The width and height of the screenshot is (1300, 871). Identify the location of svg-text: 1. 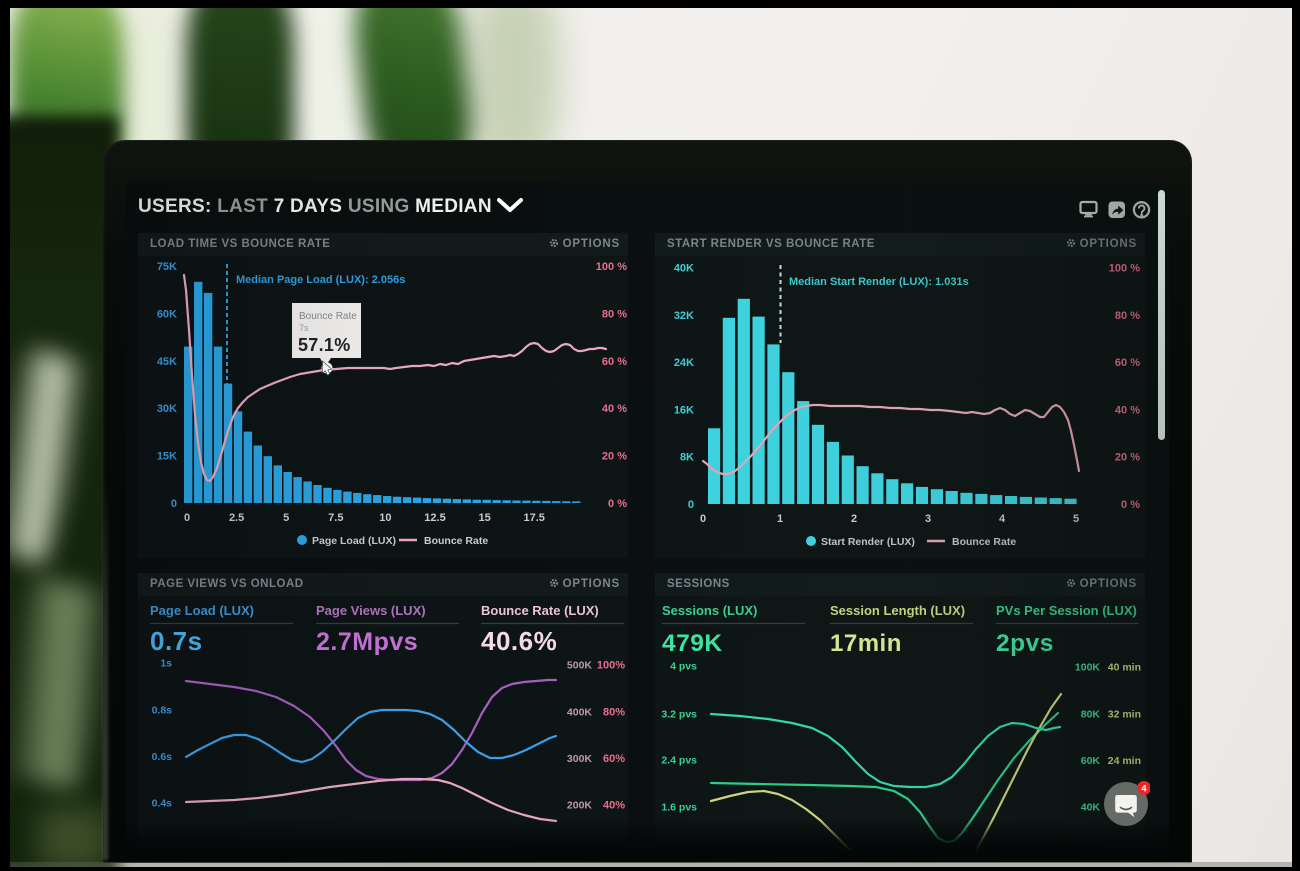
(780, 519).